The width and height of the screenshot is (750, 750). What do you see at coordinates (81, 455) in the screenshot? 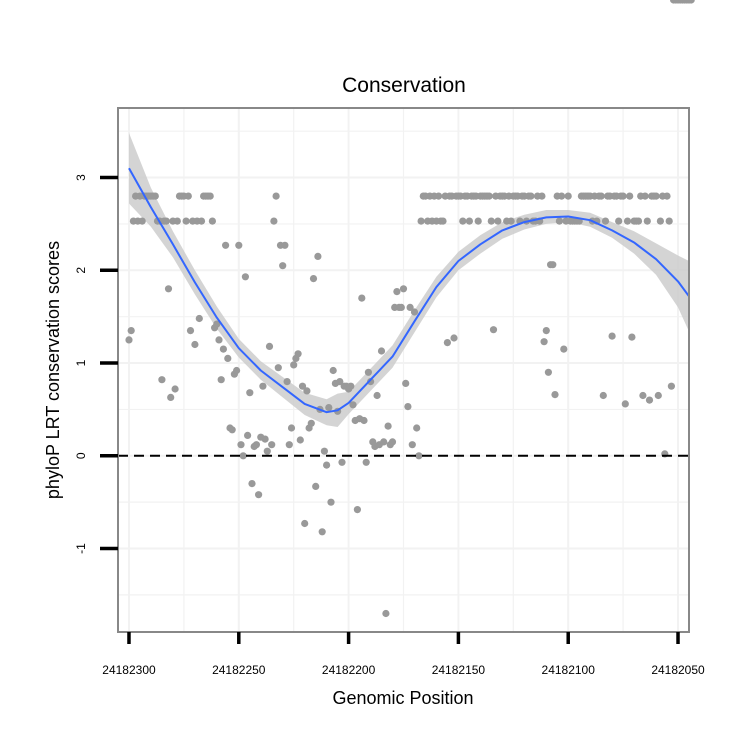
I see `y-tick-label: 0` at bounding box center [81, 455].